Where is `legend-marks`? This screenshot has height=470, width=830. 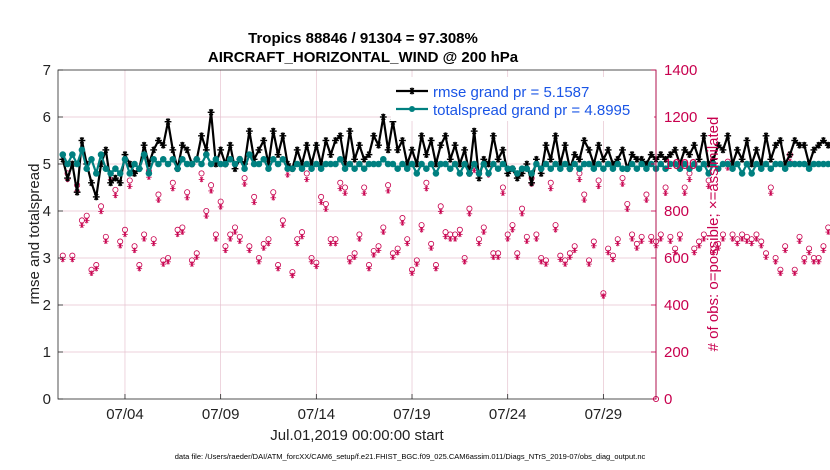
legend-marks is located at coordinates (412, 99).